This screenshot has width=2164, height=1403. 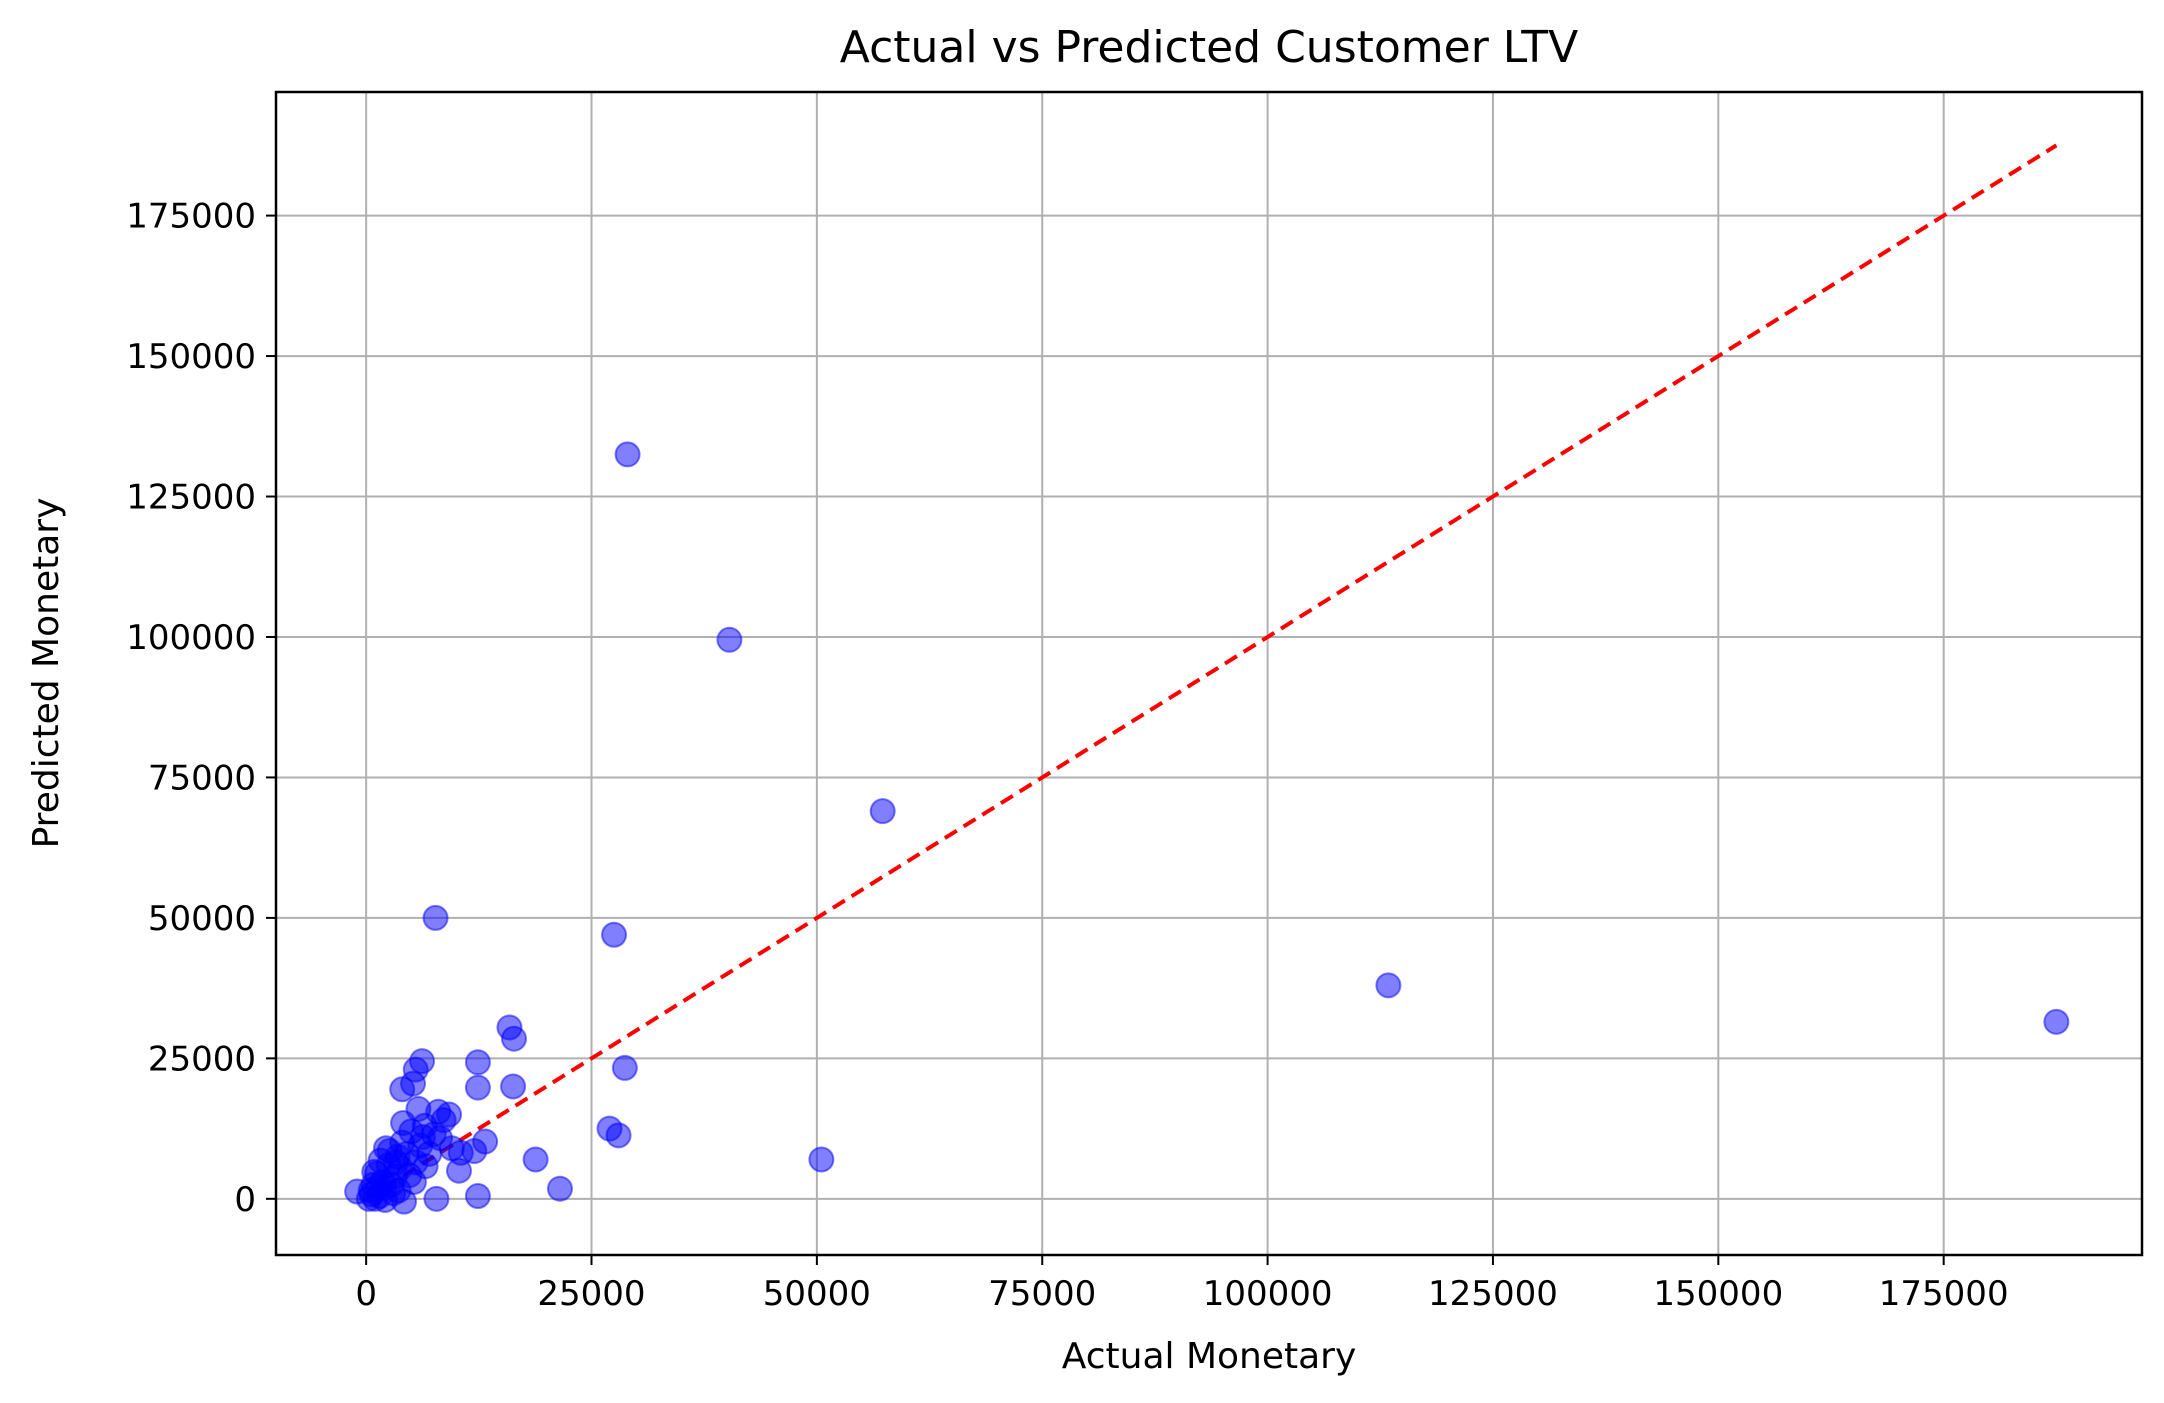 What do you see at coordinates (591, 1294) in the screenshot?
I see `x-tick-label: 25000` at bounding box center [591, 1294].